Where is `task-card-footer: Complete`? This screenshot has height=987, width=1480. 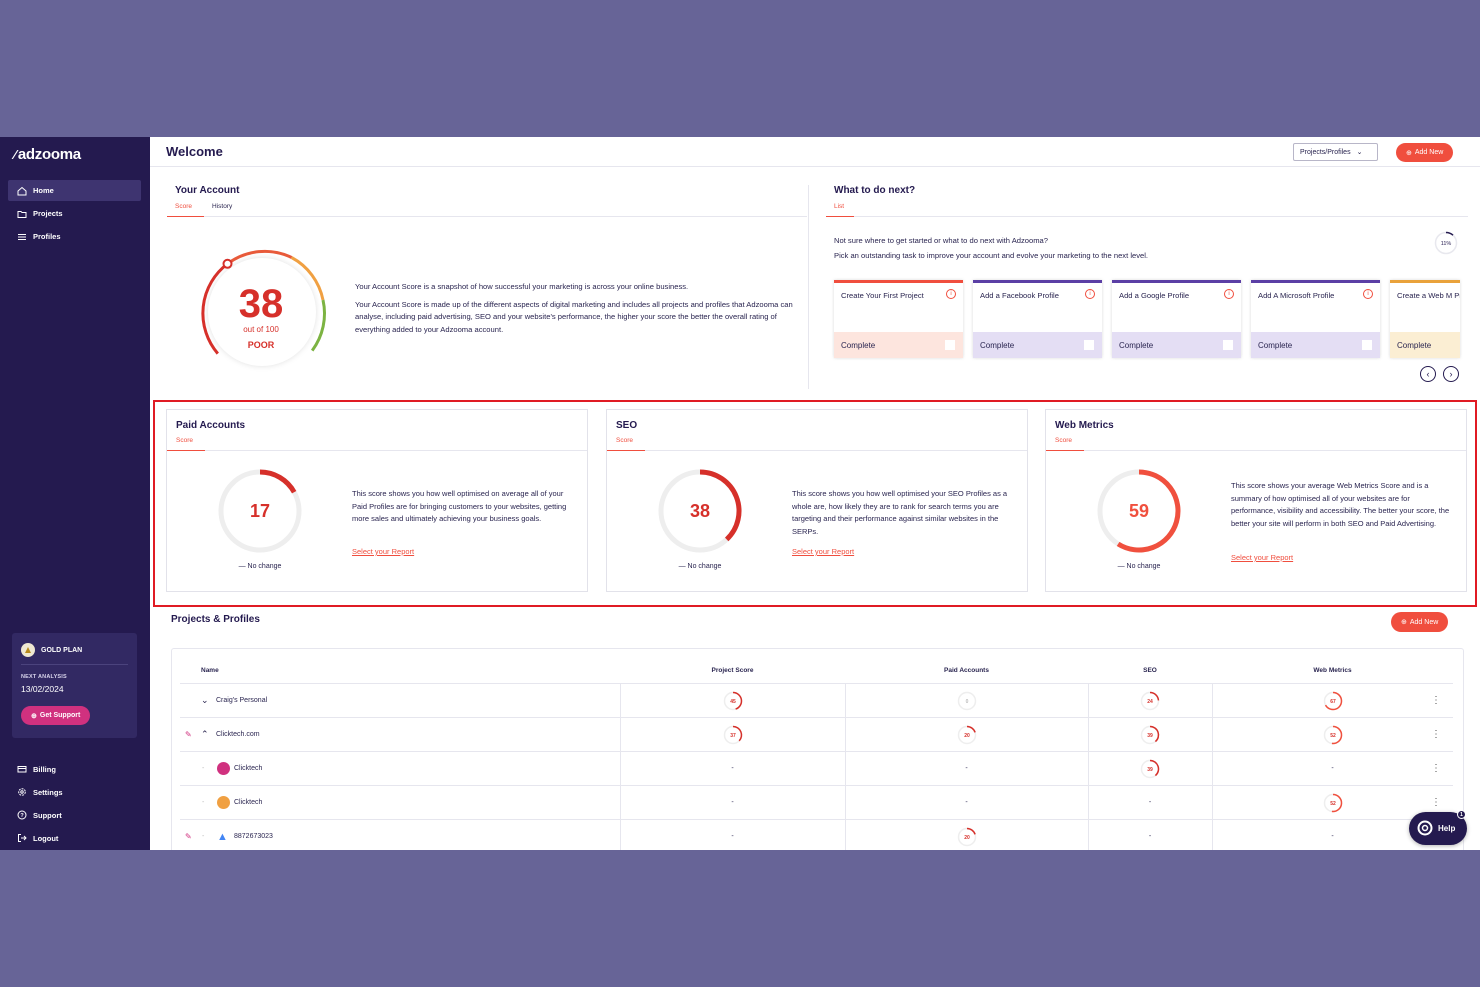 task-card-footer: Complete is located at coordinates (1176, 345).